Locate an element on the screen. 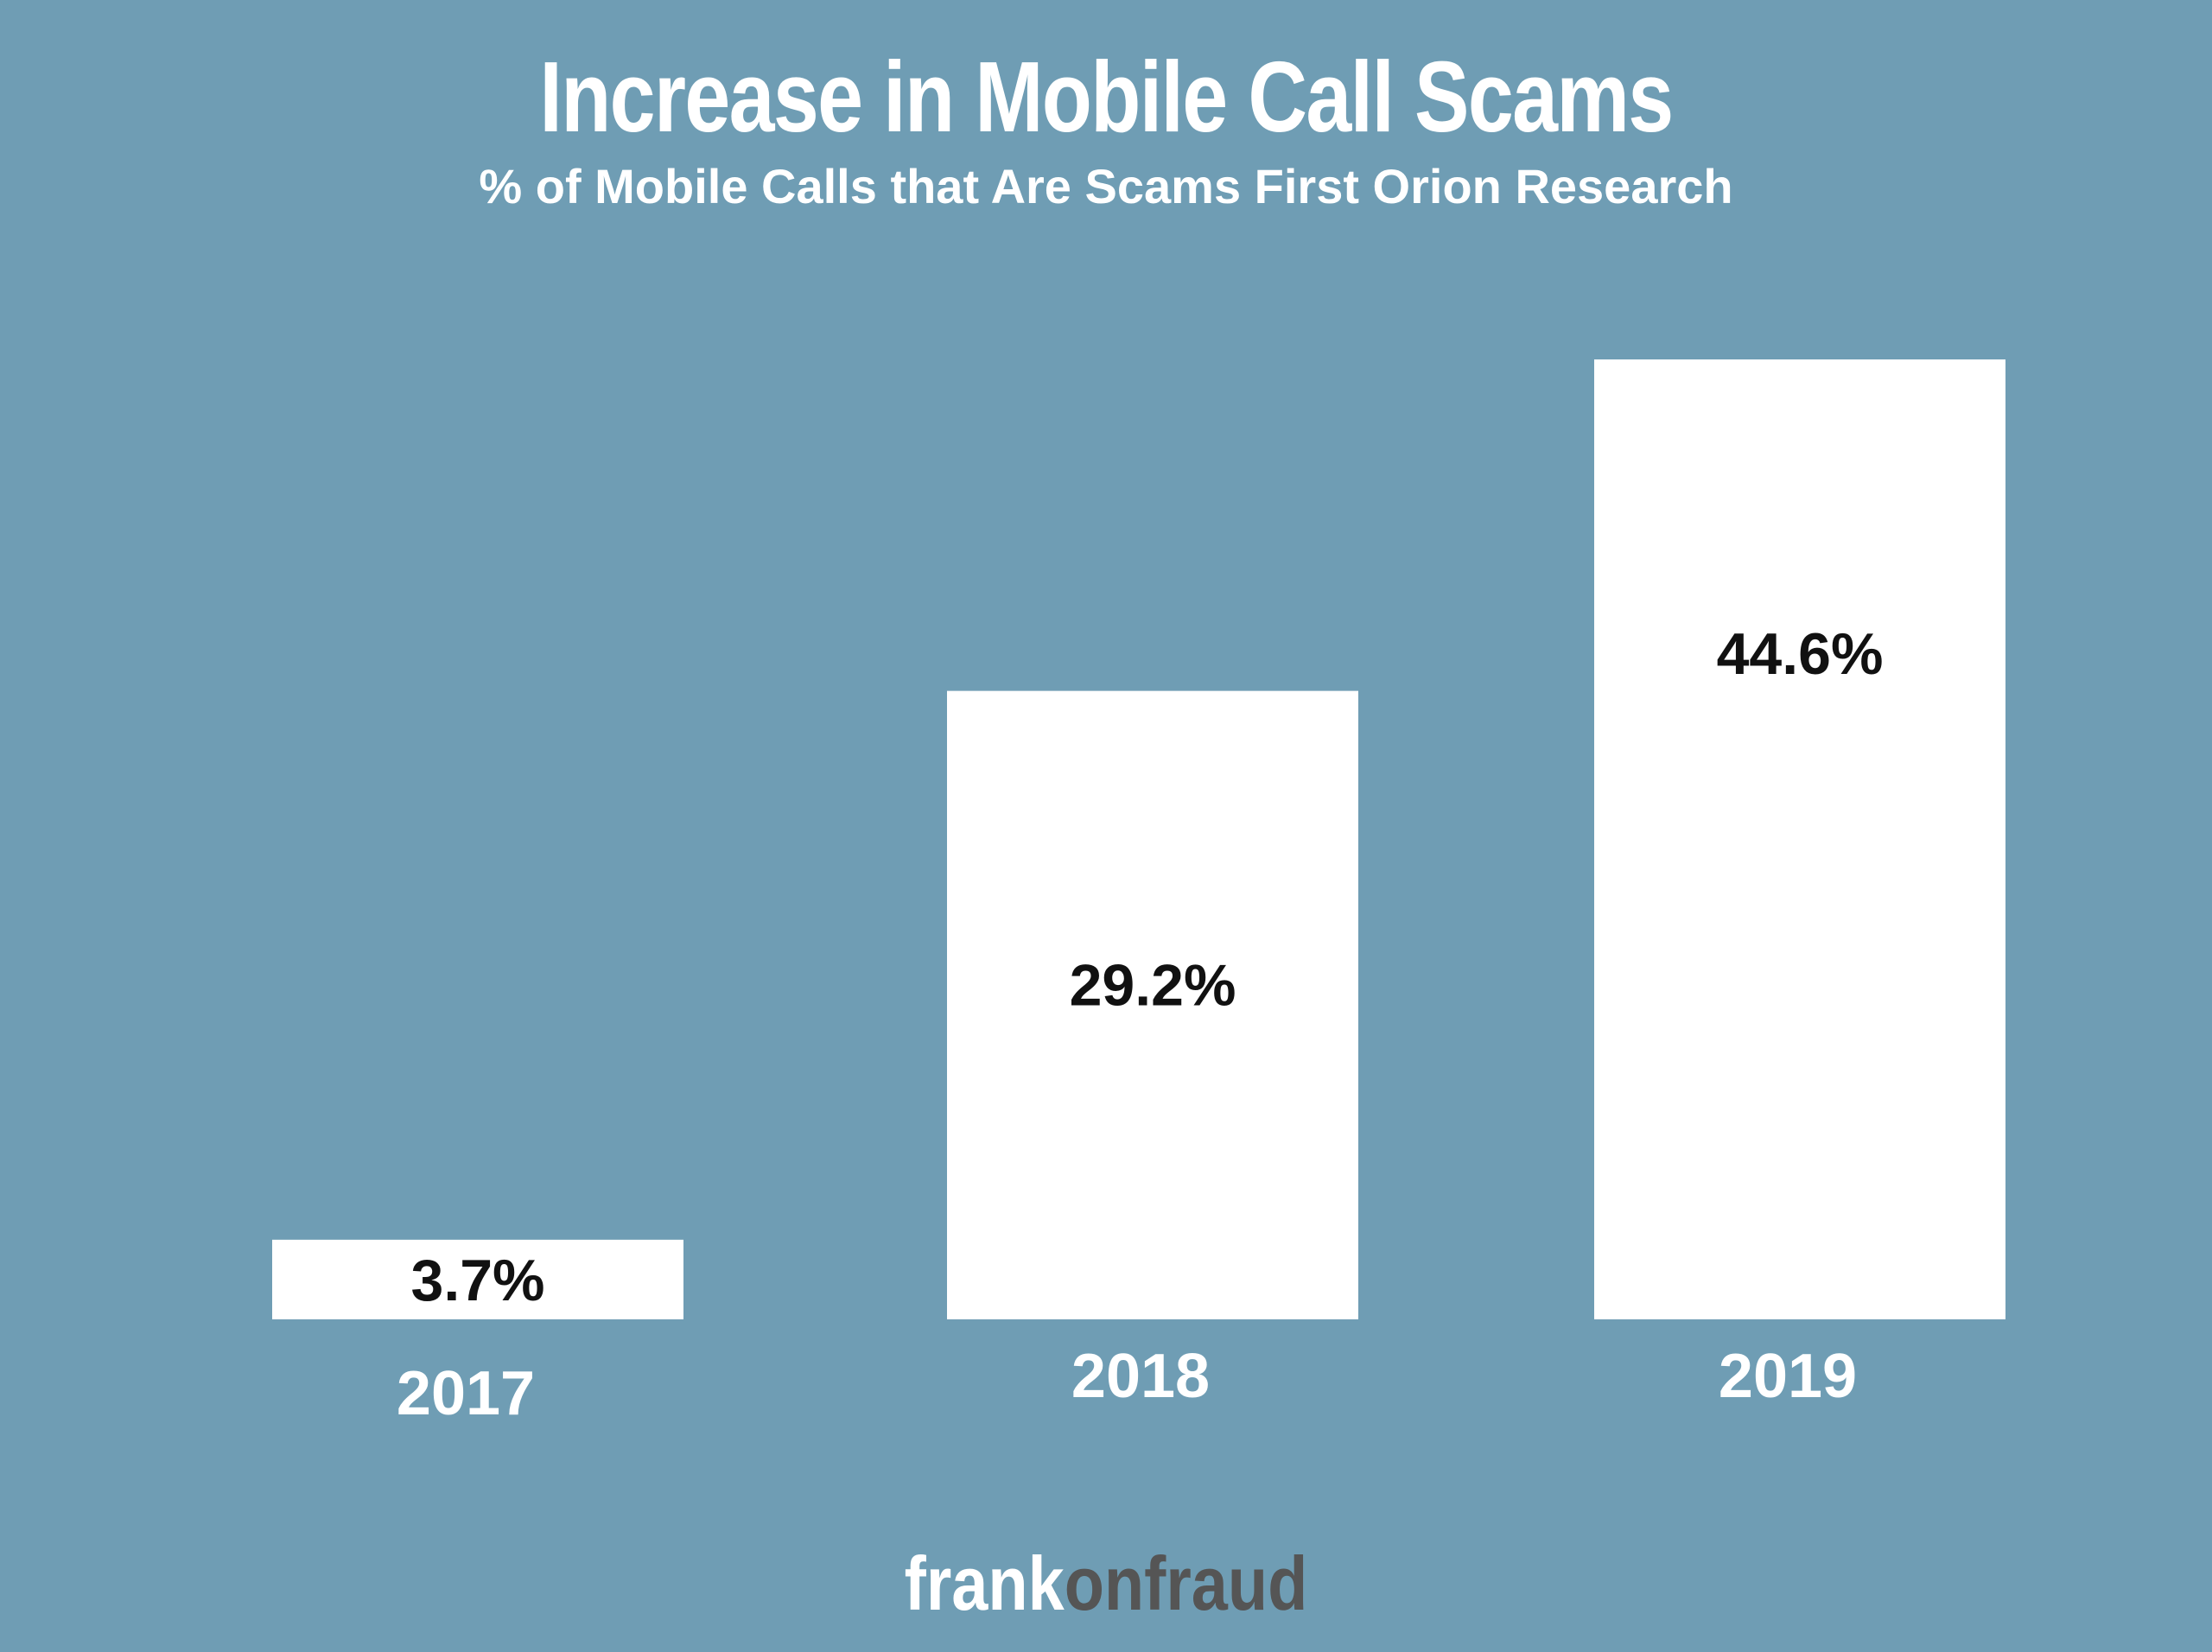 This screenshot has height=1652, width=2212. data-label-2017: 3.7% is located at coordinates (478, 1280).